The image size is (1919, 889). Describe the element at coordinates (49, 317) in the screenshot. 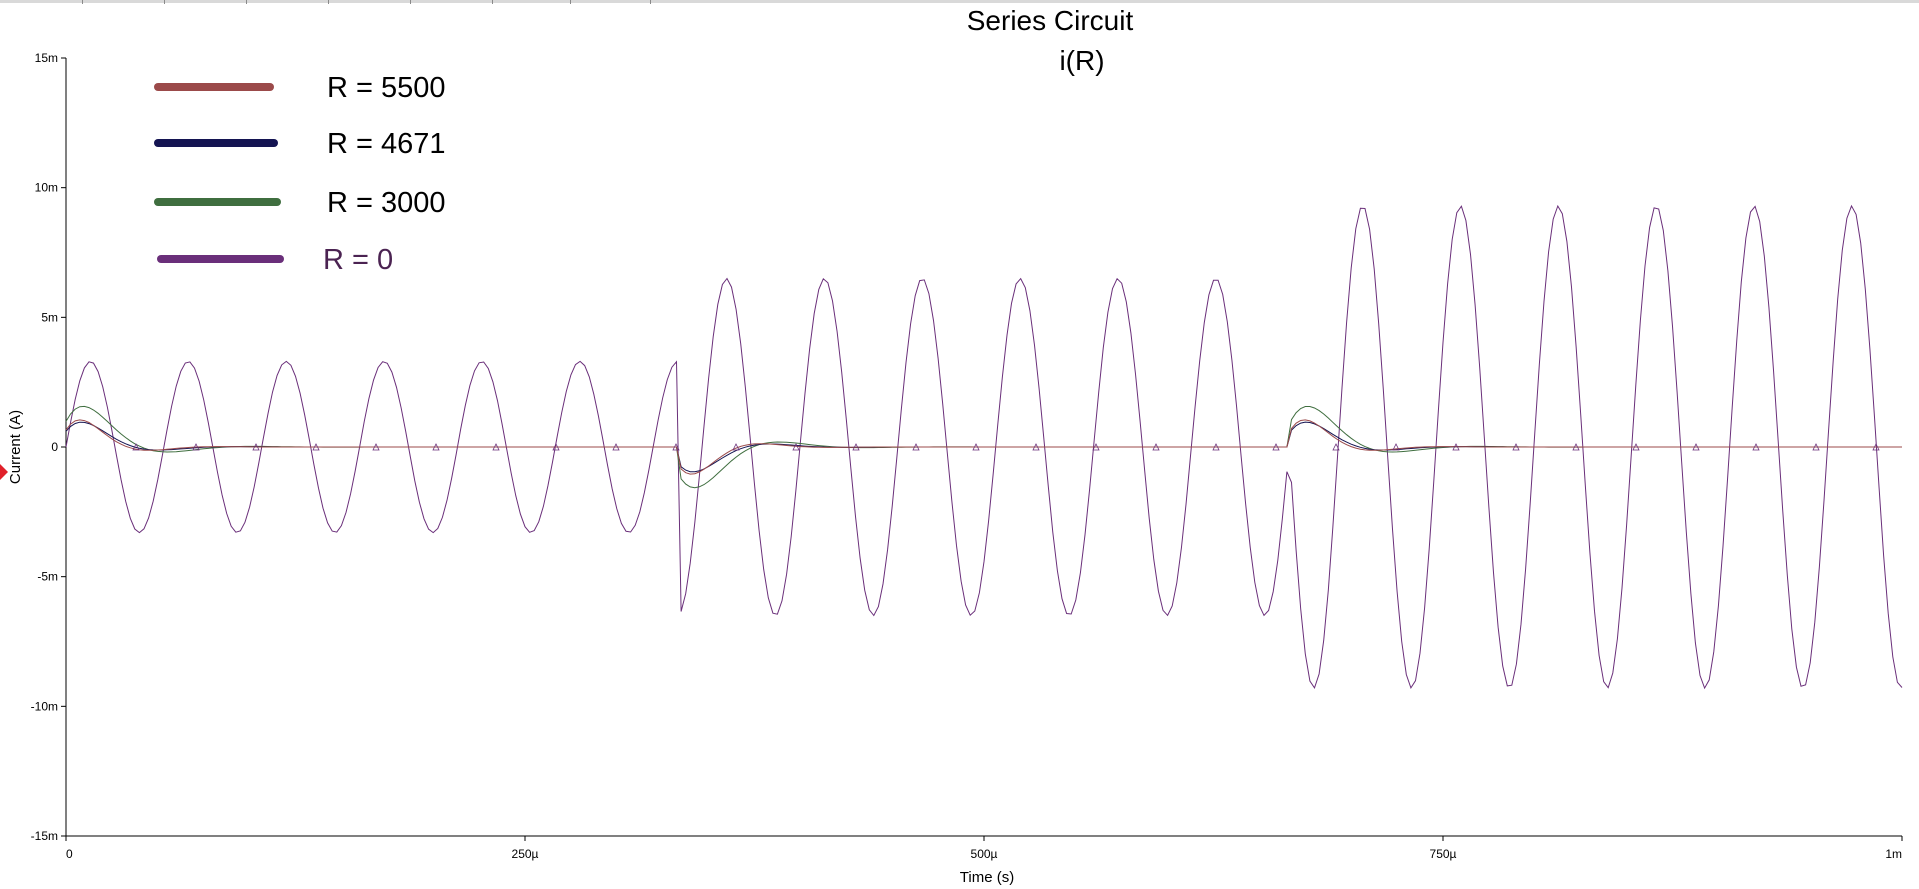

I see `y-tick-label: 5m` at that location.